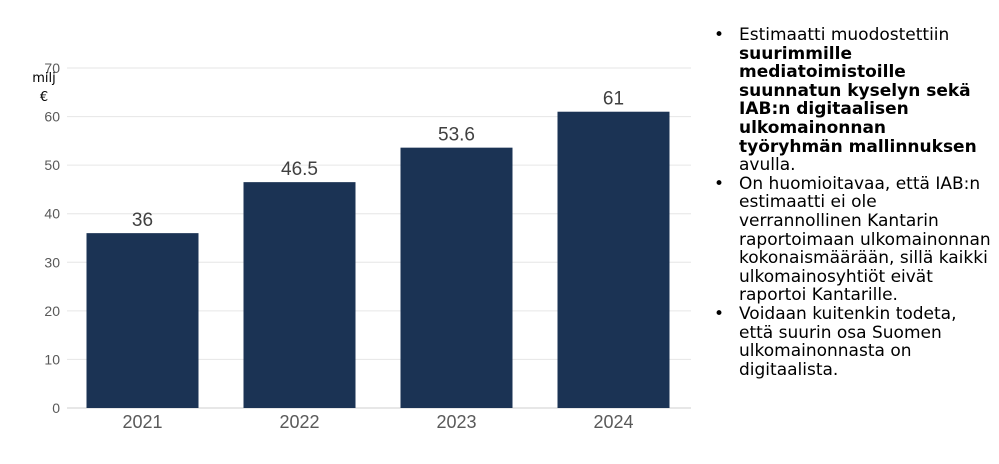  I want to click on y-tick-label: 20, so click(52, 311).